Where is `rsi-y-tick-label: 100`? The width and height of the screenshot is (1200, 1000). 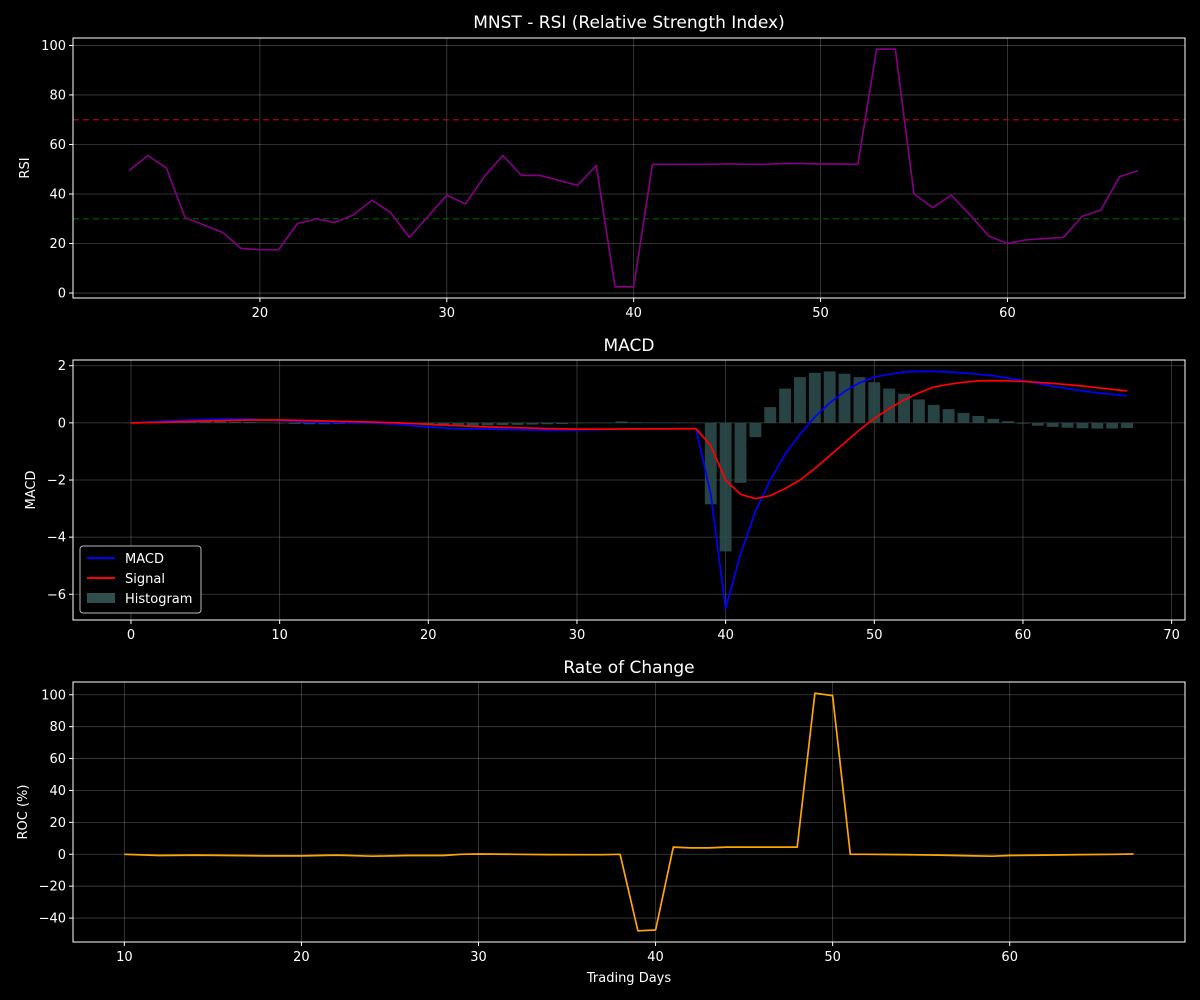 rsi-y-tick-label: 100 is located at coordinates (53, 46).